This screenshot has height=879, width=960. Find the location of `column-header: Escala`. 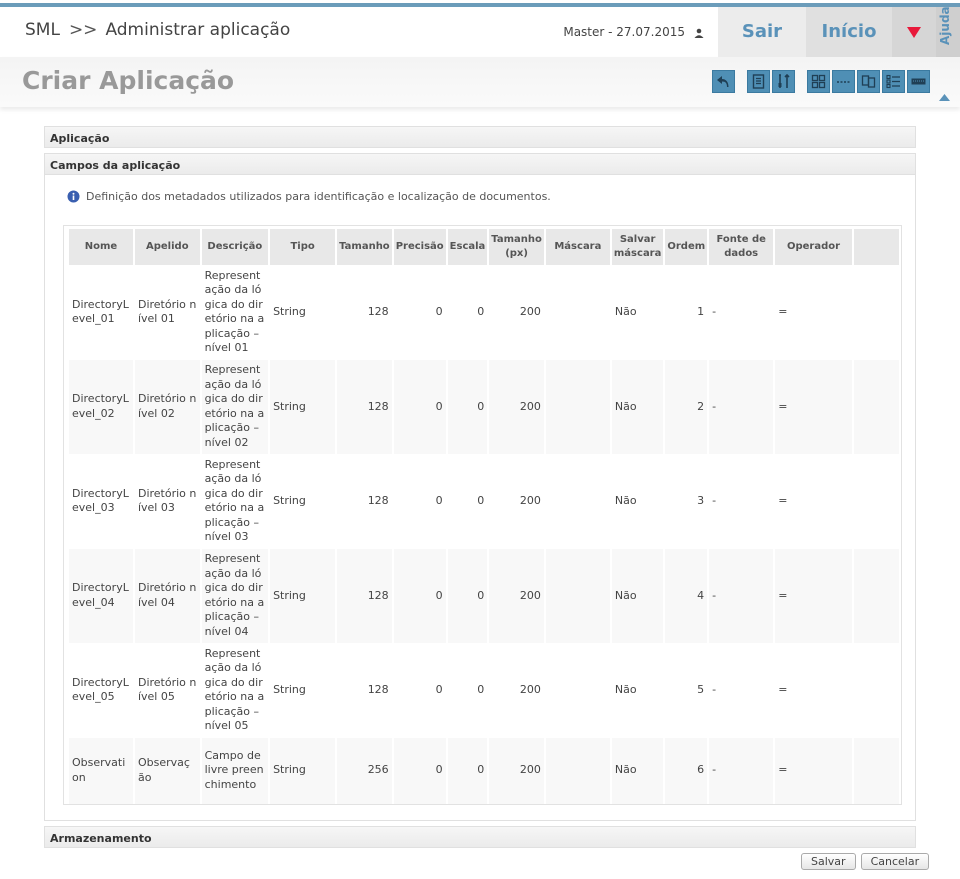

column-header: Escala is located at coordinates (467, 247).